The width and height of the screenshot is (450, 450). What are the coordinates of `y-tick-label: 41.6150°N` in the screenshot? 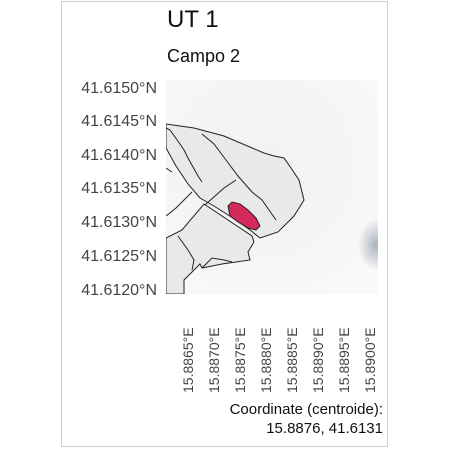 It's located at (119, 88).